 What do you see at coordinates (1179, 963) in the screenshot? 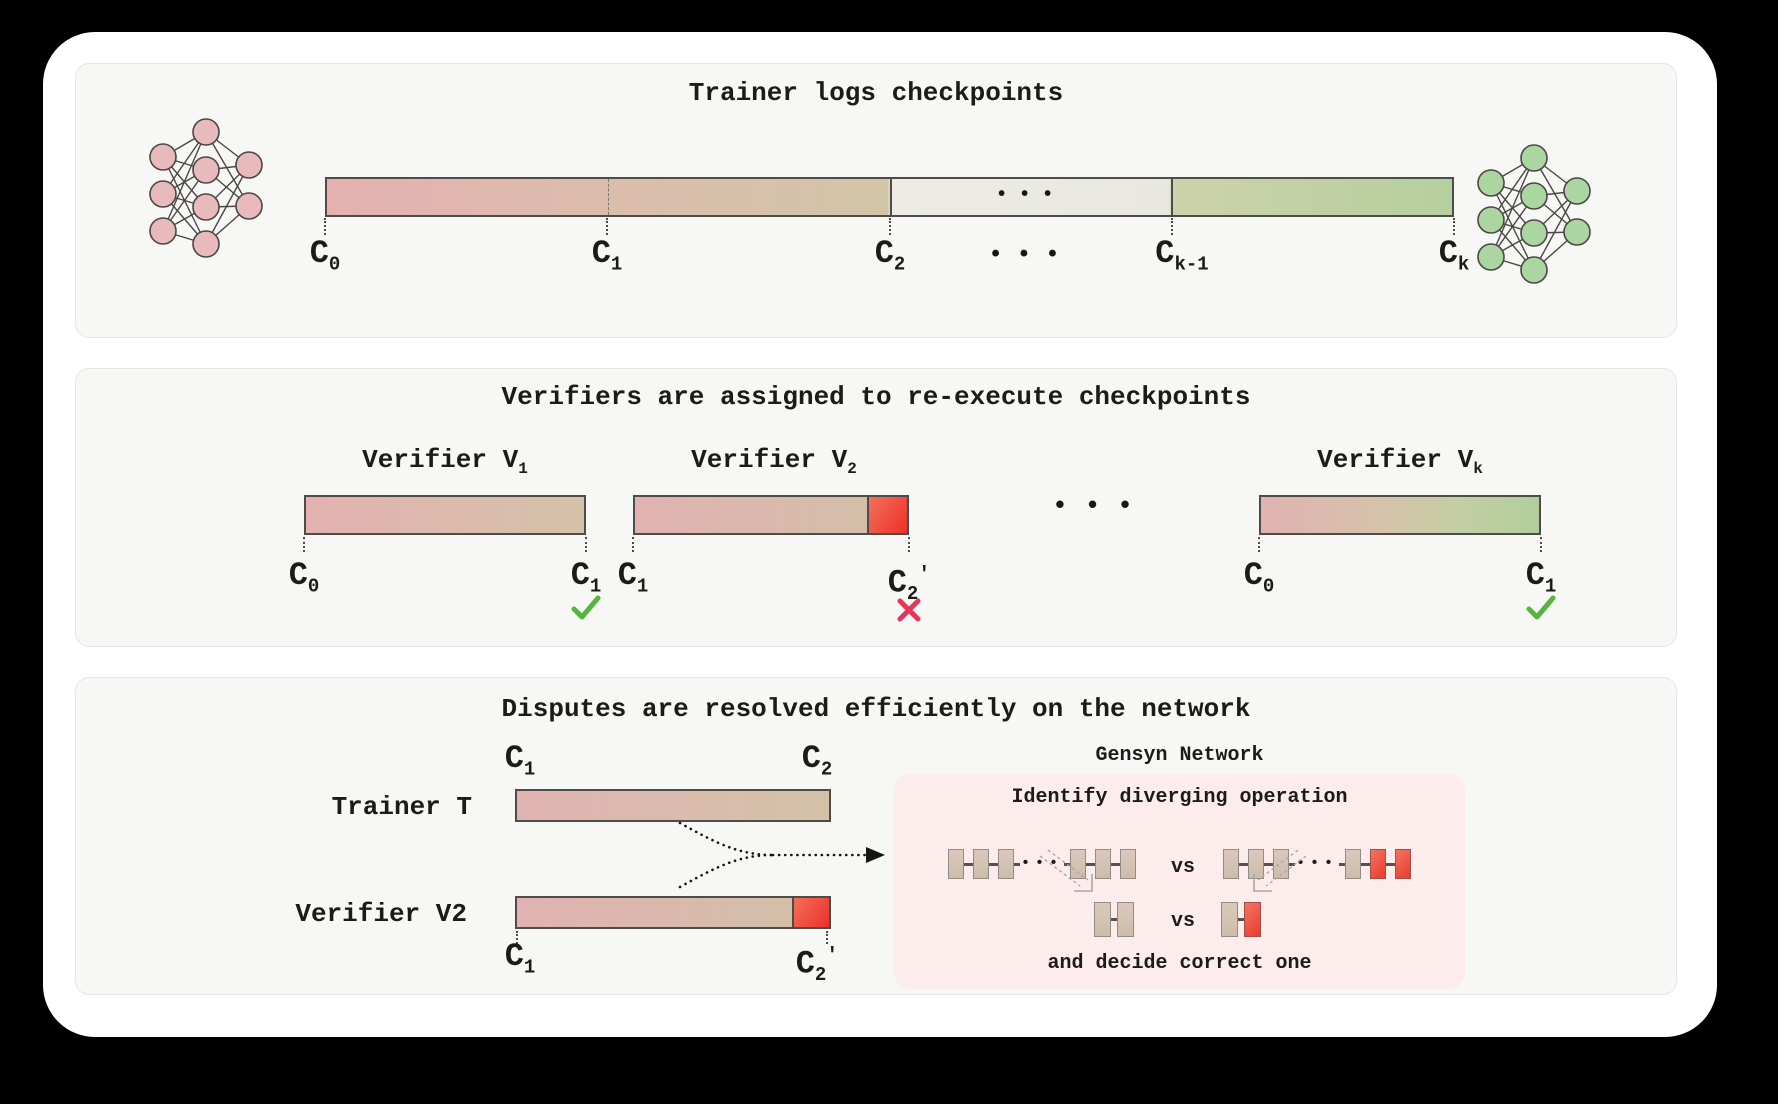
I see `decide-correct-text: and decide correct one` at bounding box center [1179, 963].